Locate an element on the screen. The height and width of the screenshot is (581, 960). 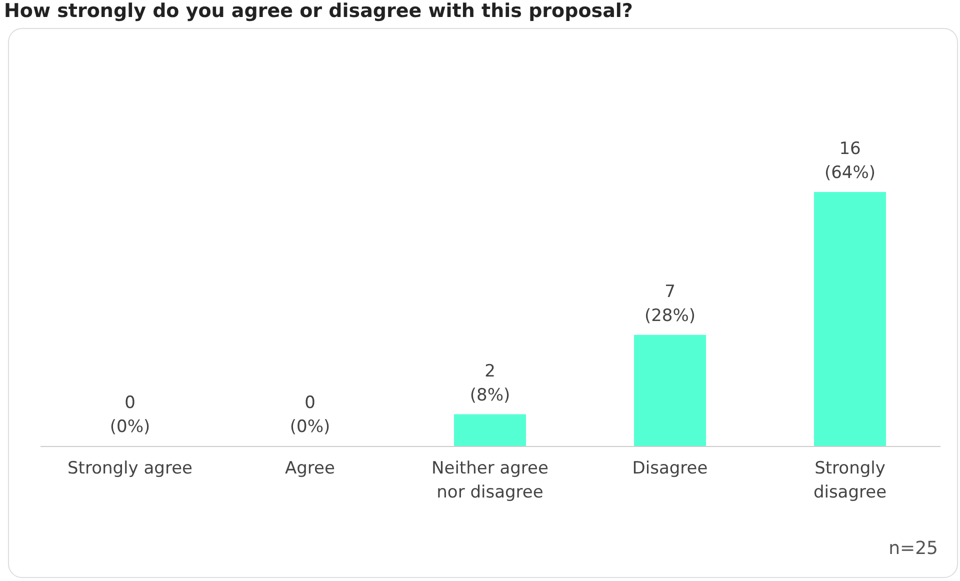
chart-title: How strongly do you agree or disagree with this proposal? is located at coordinates (318, 11).